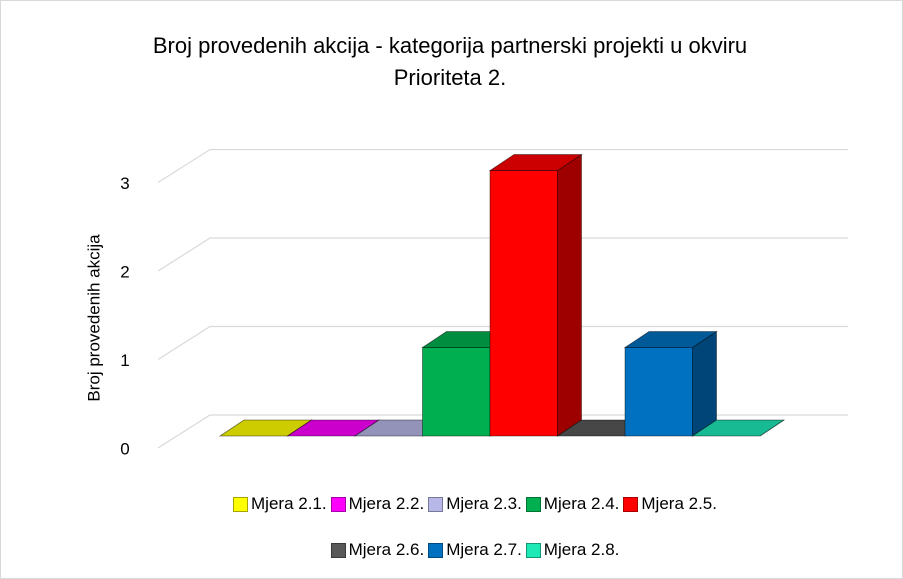 The height and width of the screenshot is (579, 903). I want to click on legend-item: Mjera 2.4., so click(572, 504).